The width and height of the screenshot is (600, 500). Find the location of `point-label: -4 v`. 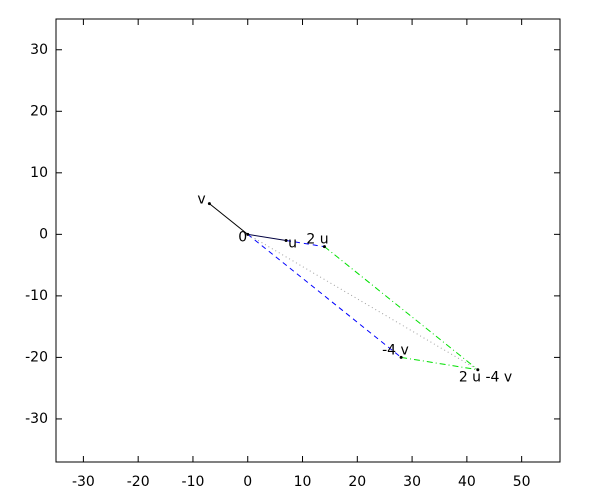

point-label: -4 v is located at coordinates (395, 350).